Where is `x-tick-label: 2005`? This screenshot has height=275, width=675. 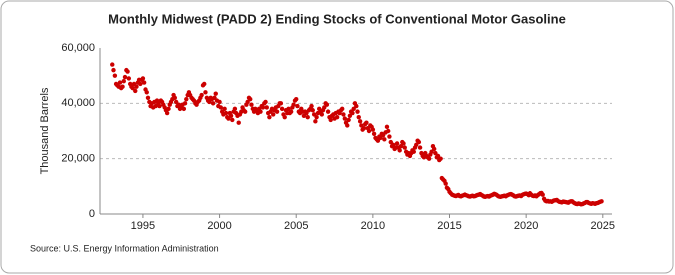
x-tick-label: 2005 is located at coordinates (296, 226).